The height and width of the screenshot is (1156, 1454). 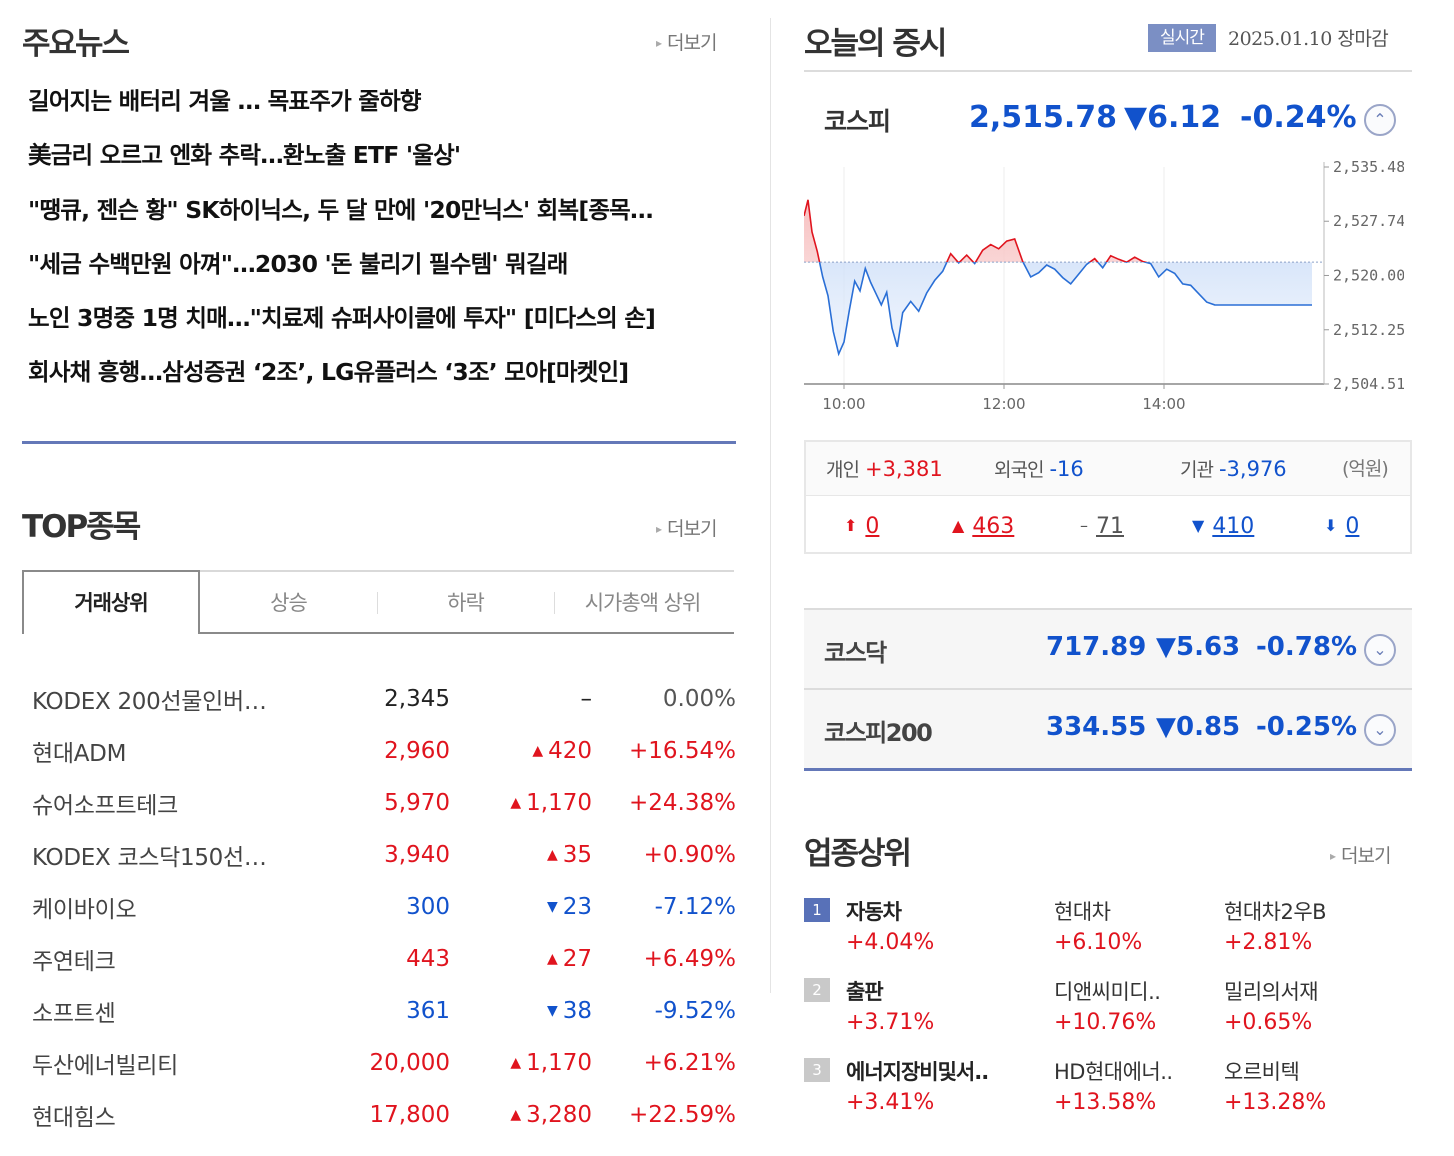 What do you see at coordinates (1058, 308) in the screenshot?
I see `chart-area-down` at bounding box center [1058, 308].